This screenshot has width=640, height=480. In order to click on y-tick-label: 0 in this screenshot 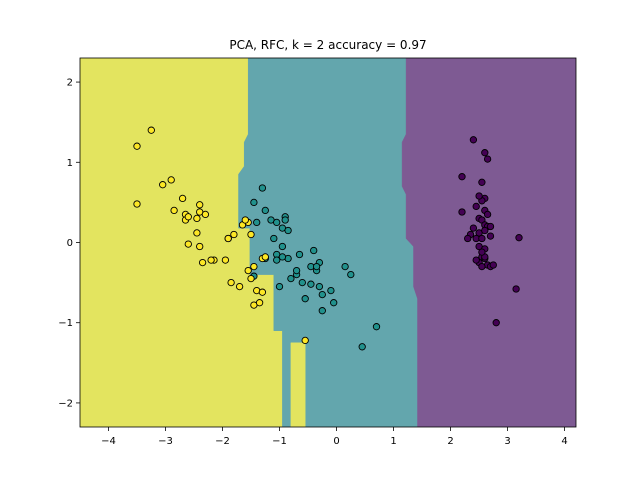, I will do `click(70, 243)`.